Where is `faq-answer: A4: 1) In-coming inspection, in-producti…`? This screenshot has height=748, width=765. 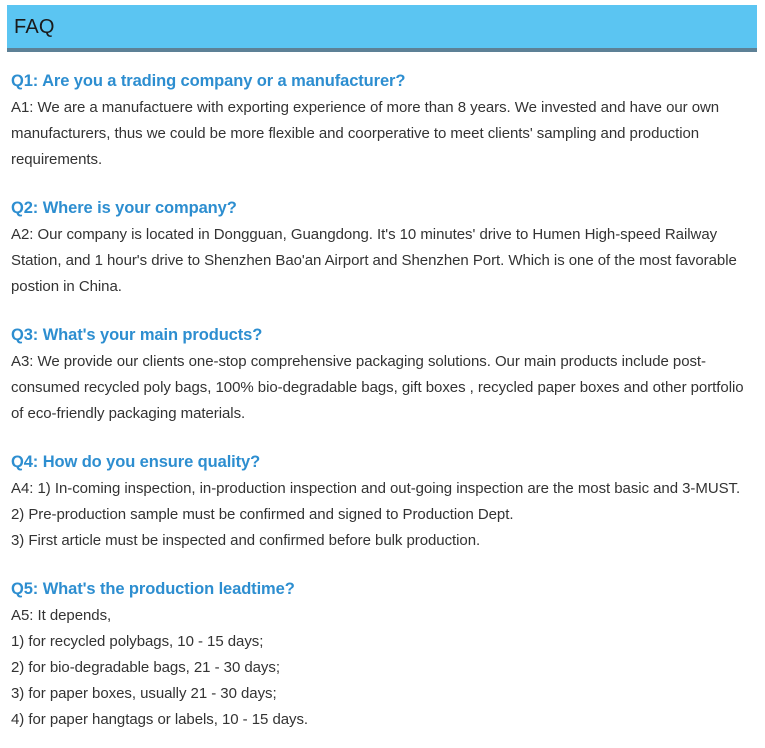
faq-answer: A4: 1) In-coming inspection, in-producti… is located at coordinates (383, 515).